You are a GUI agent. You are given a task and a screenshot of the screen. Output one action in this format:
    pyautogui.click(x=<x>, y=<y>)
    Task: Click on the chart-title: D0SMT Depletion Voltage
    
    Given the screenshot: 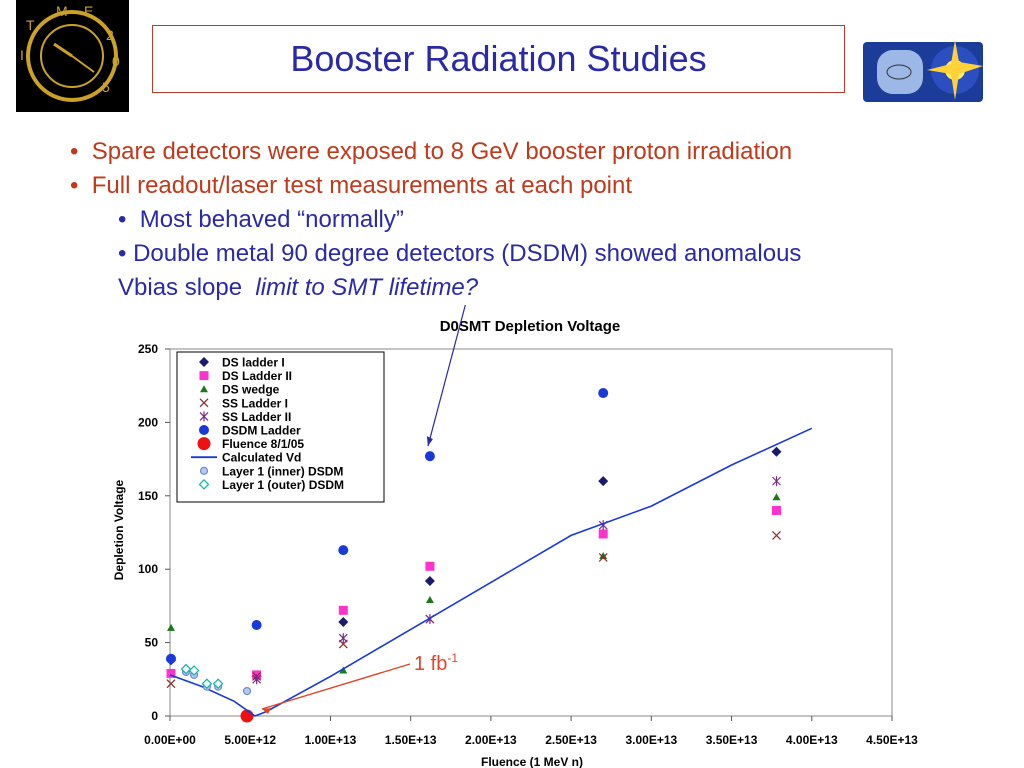 What is the action you would take?
    pyautogui.click(x=530, y=326)
    